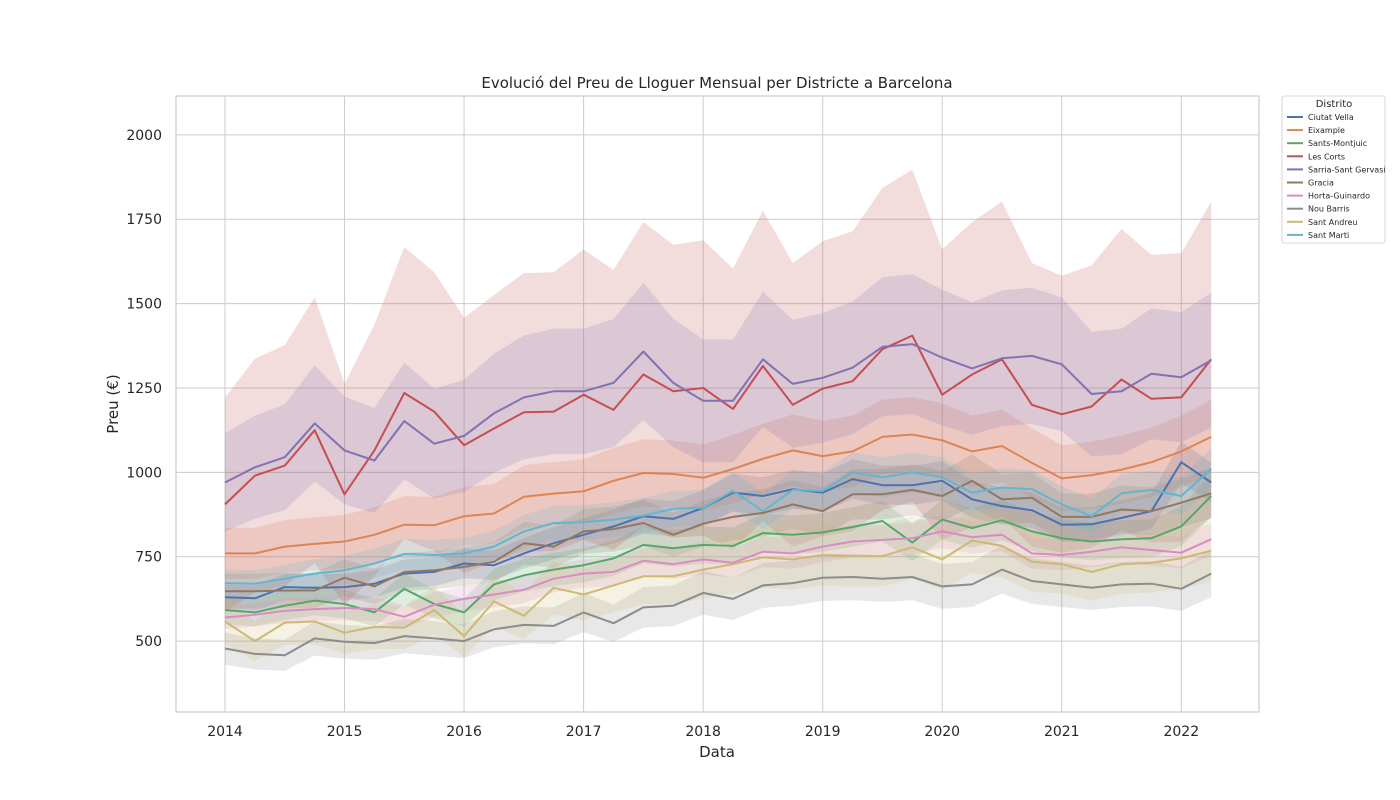 The image size is (1400, 800). What do you see at coordinates (1181, 732) in the screenshot?
I see `x-tick-label: 2022` at bounding box center [1181, 732].